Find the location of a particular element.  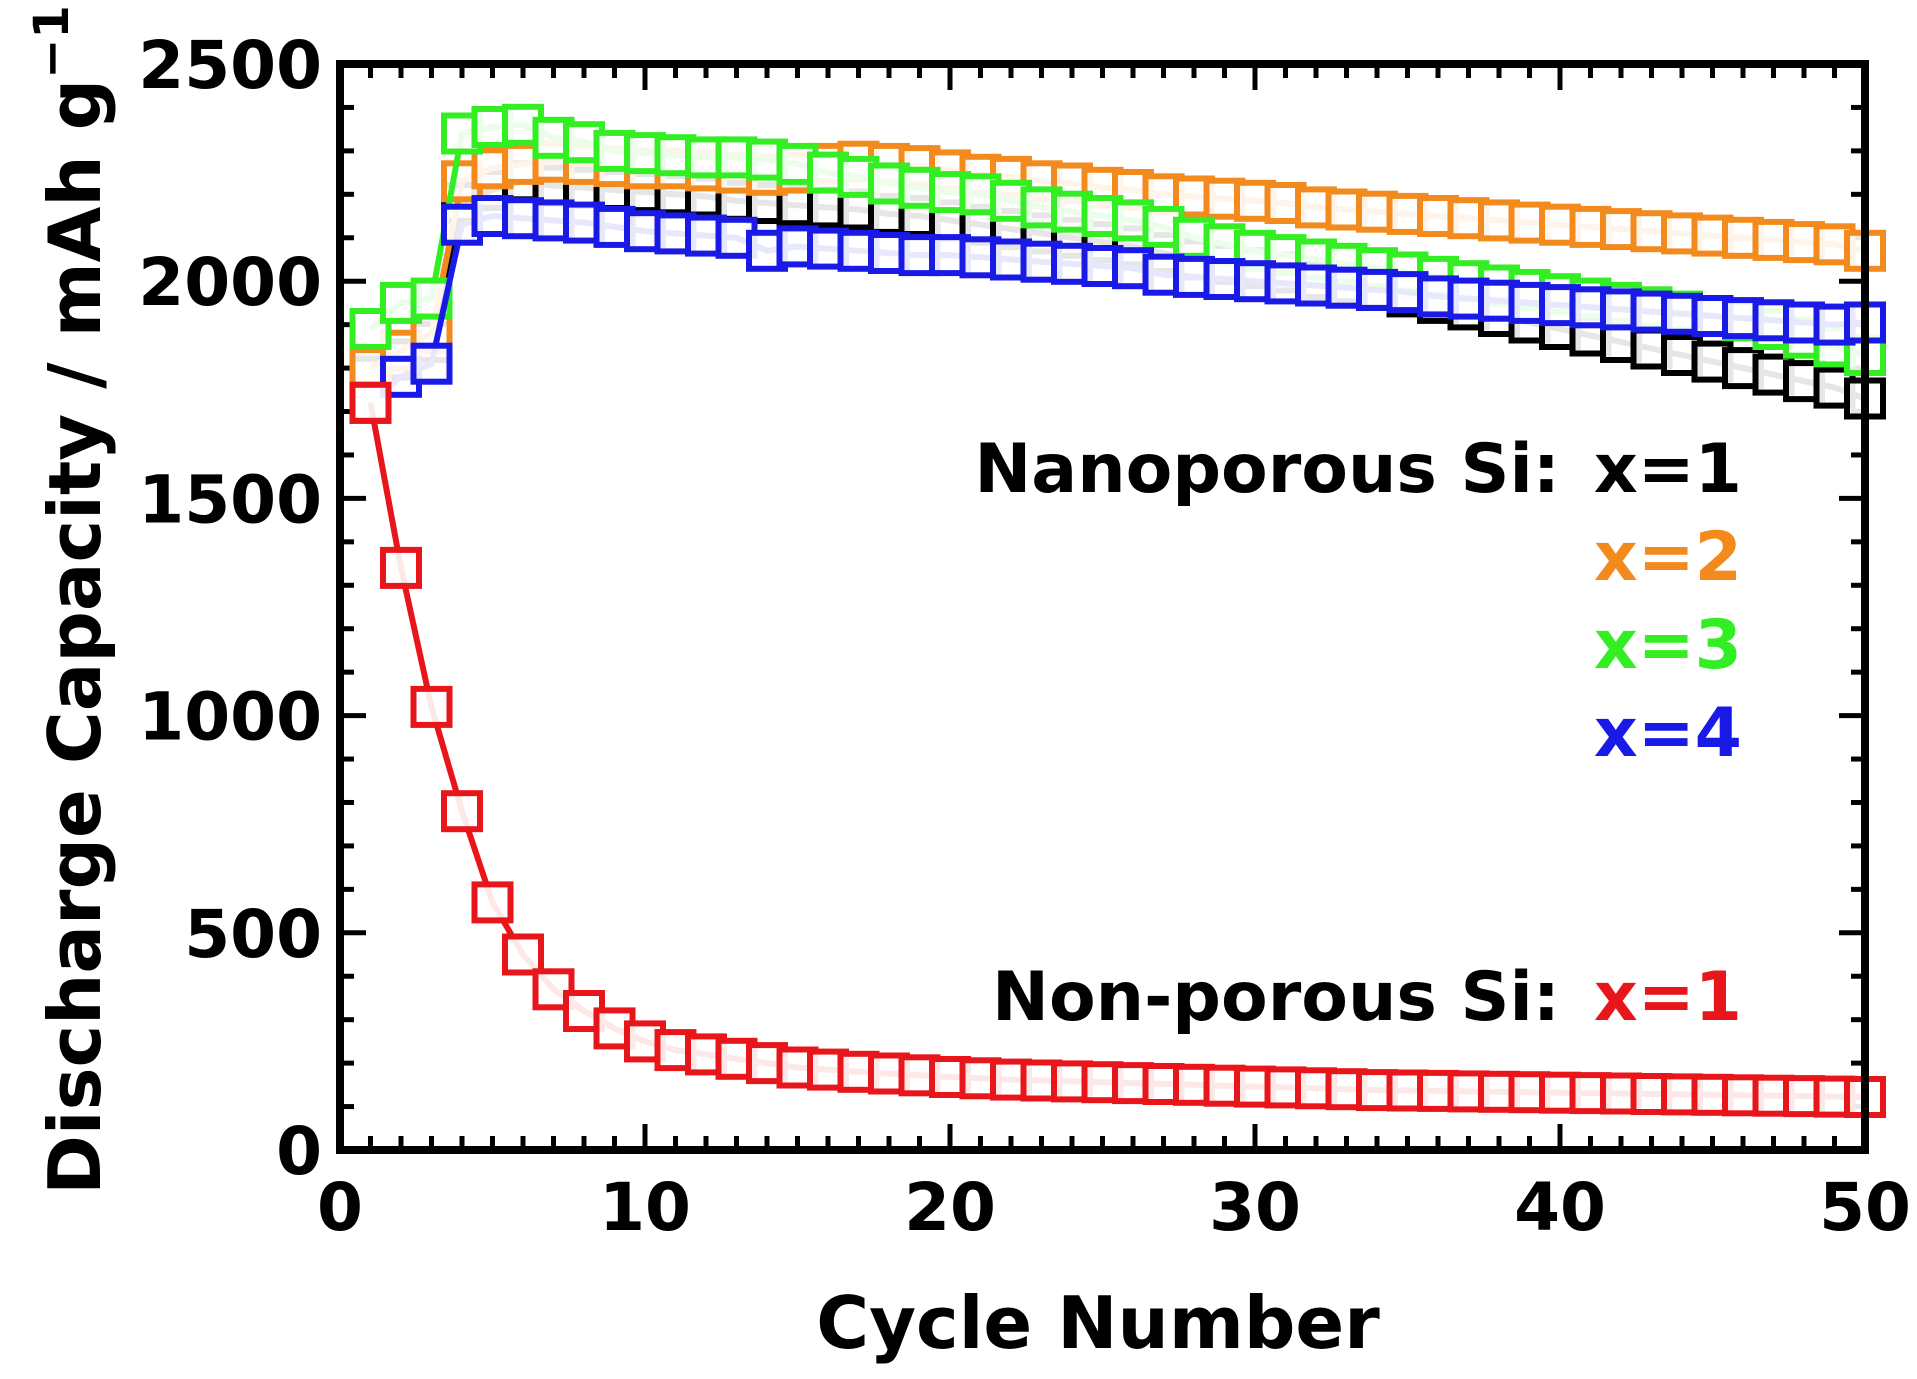

y-axis-title: Discharge Capacity / mAh g−1 is located at coordinates (70, 600).